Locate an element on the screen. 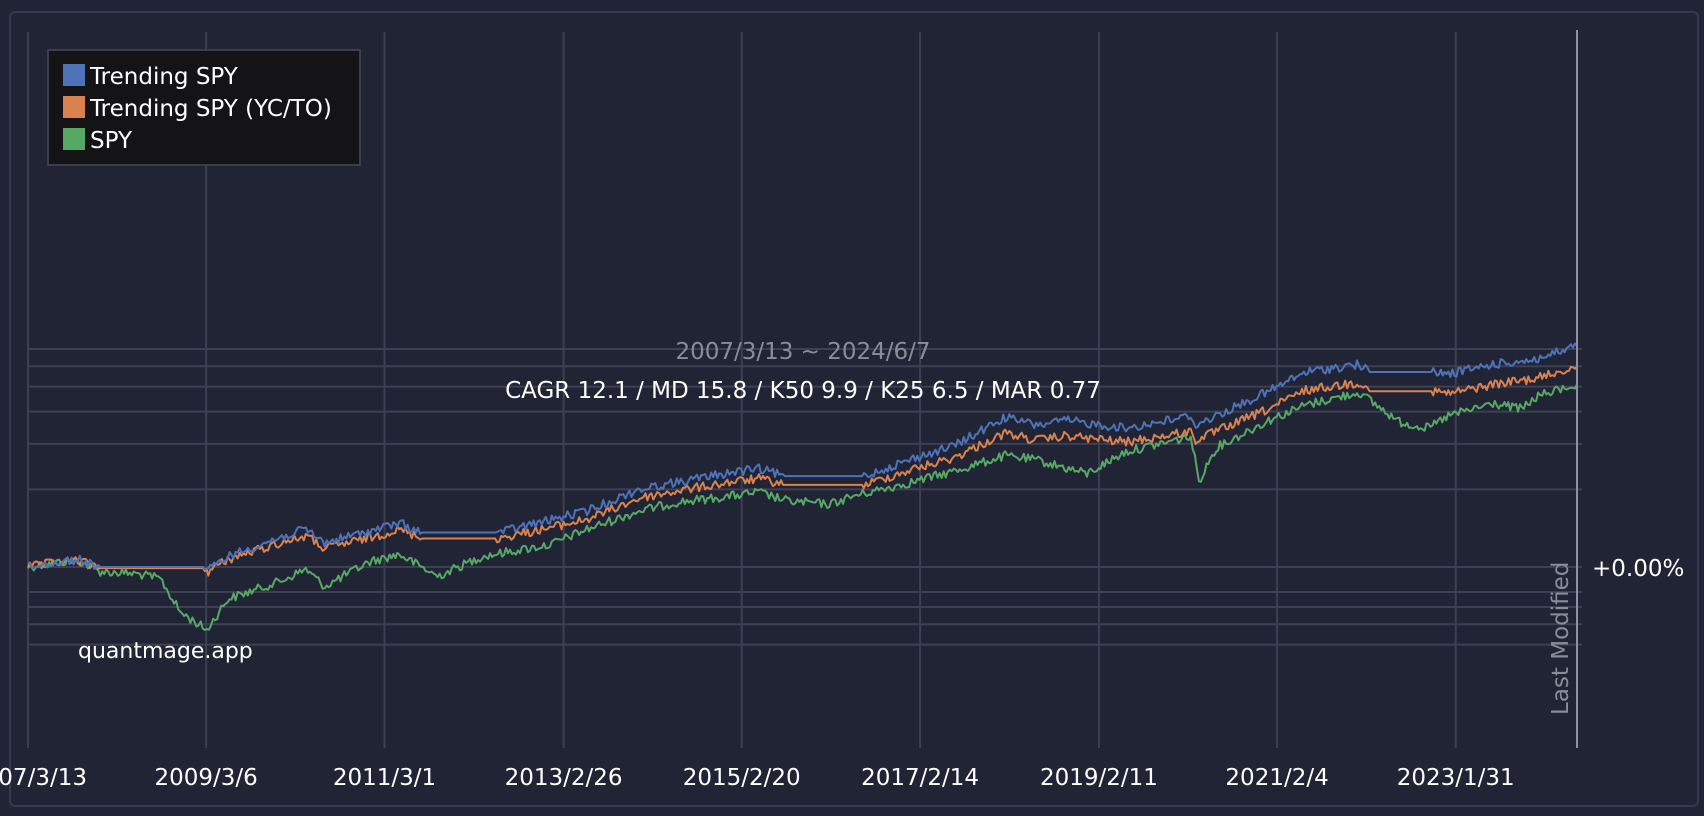  legend-label: SPY is located at coordinates (111, 141).